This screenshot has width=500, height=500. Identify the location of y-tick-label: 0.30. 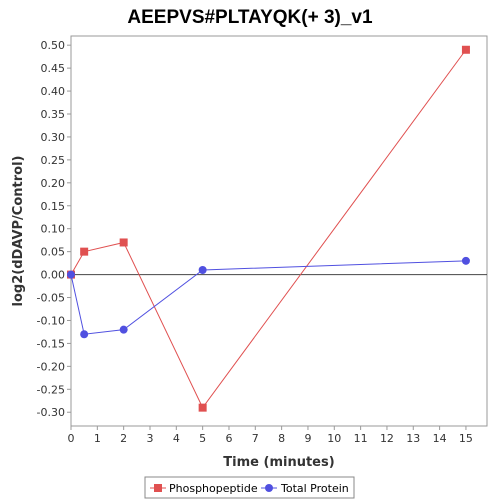
(53, 137).